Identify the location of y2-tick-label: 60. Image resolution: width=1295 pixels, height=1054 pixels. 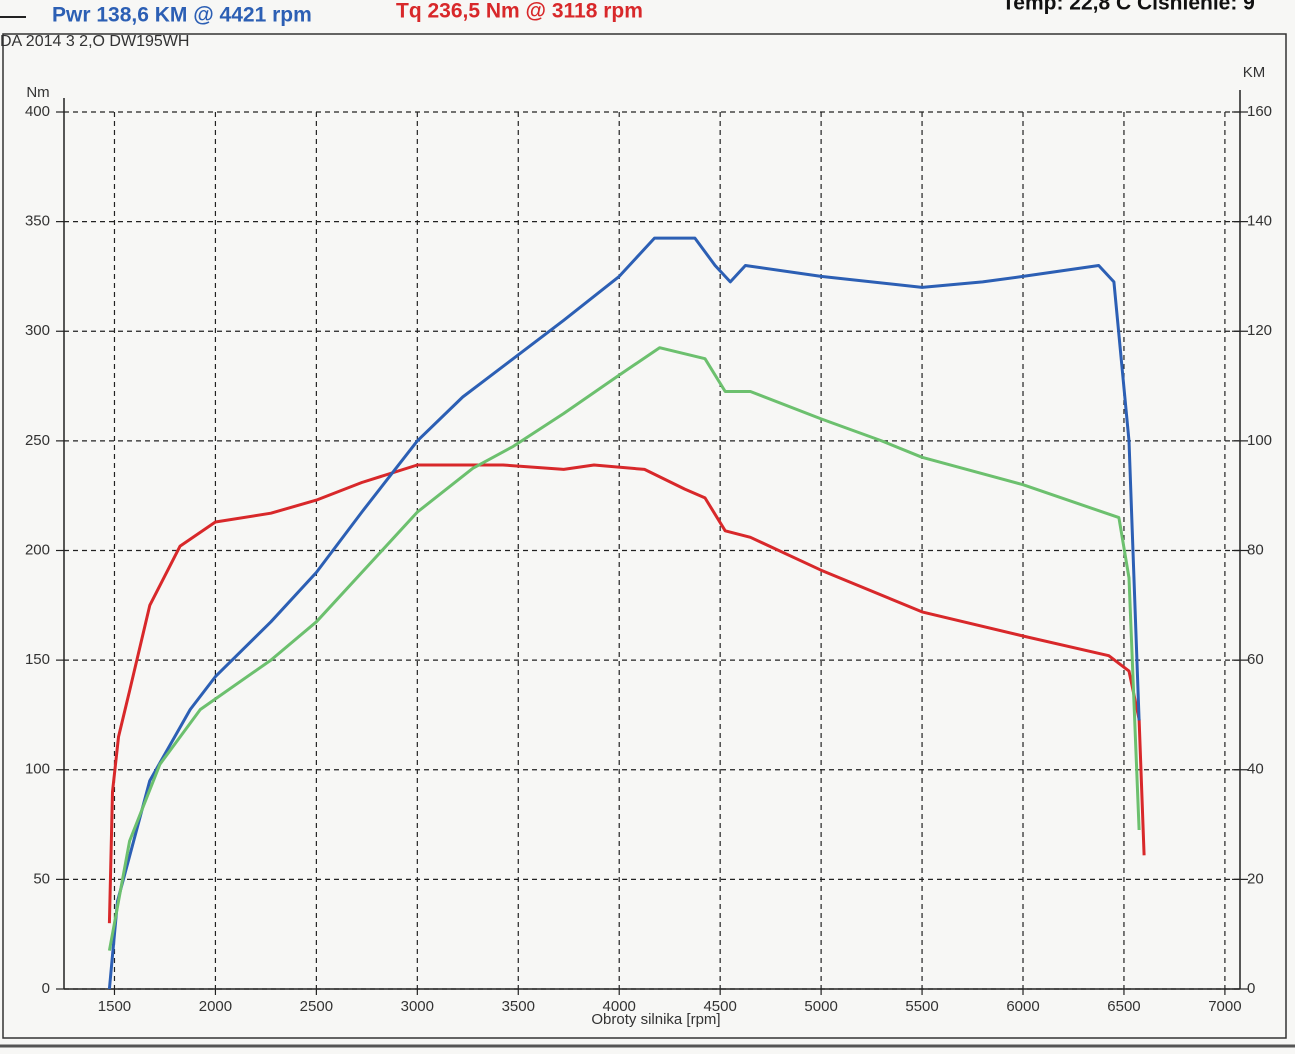
(1255, 659).